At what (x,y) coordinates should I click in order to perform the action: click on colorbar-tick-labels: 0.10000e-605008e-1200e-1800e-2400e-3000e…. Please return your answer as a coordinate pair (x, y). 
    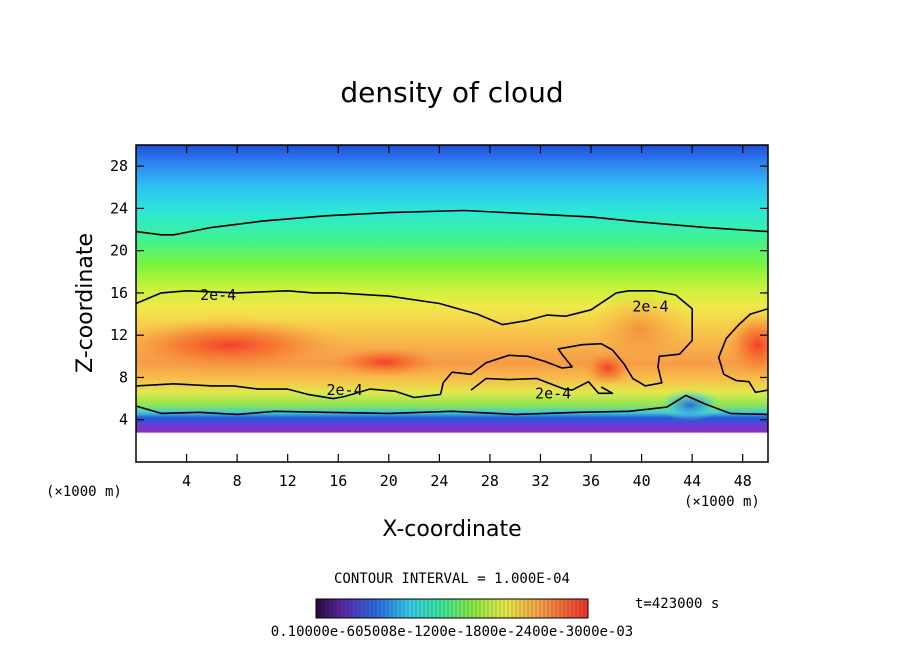
    Looking at the image, I should click on (452, 632).